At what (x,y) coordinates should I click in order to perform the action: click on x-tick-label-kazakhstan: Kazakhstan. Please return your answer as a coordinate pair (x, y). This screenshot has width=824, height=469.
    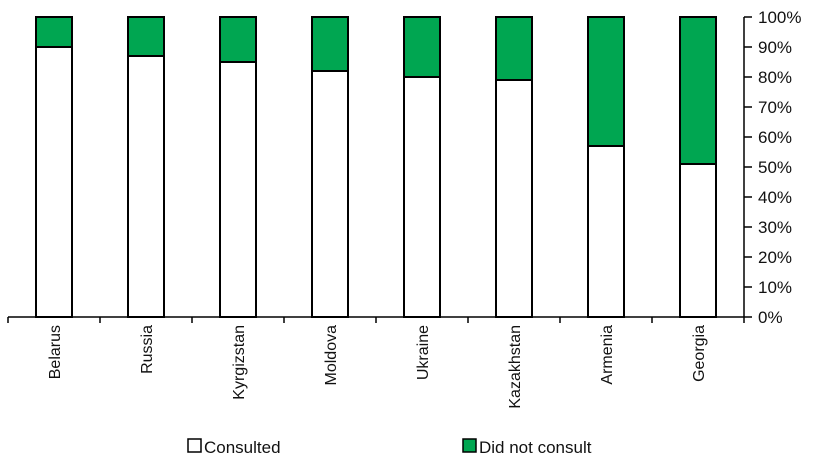
    Looking at the image, I should click on (515, 367).